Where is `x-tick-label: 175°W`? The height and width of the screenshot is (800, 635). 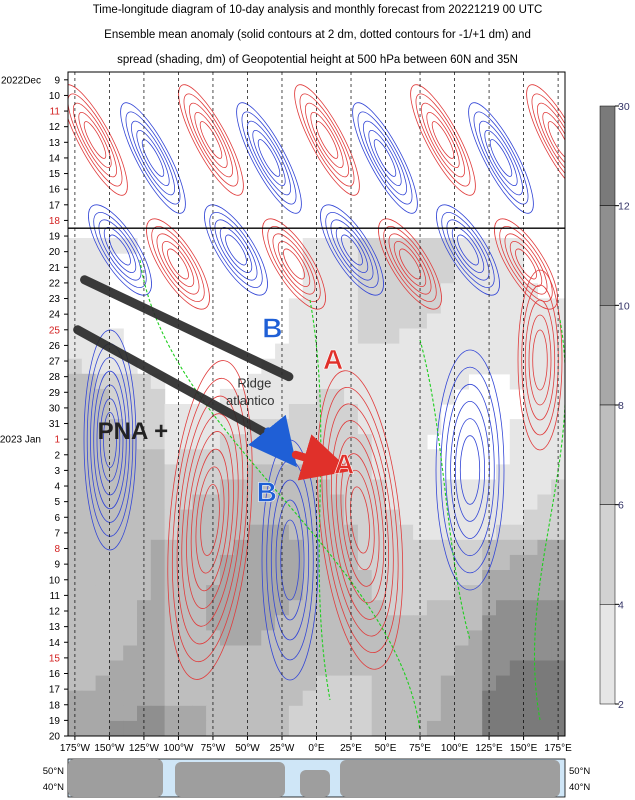
x-tick-label: 175°W is located at coordinates (75, 748).